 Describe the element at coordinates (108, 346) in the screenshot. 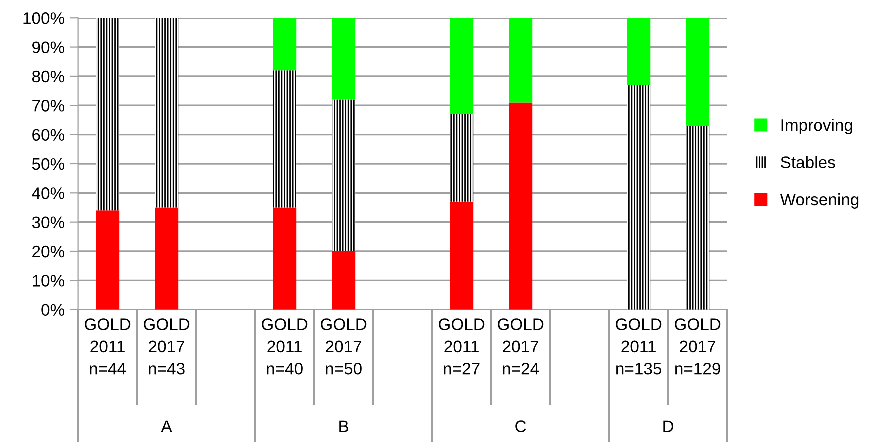

I see `x-tick-label: GOLD 2011 n=44` at that location.